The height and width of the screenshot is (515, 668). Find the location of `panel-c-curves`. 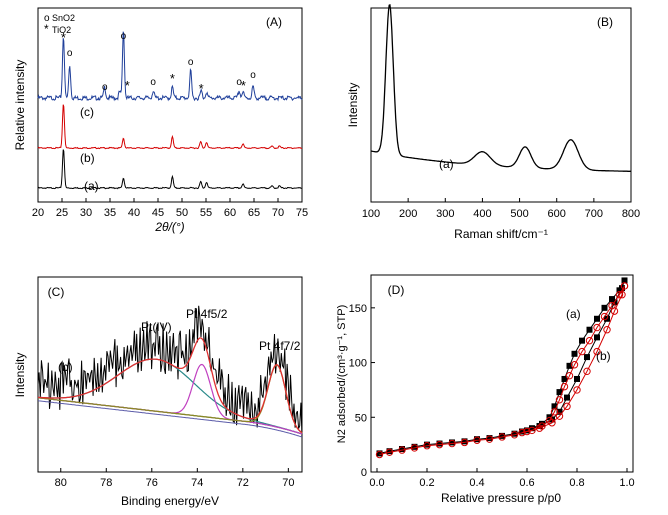

panel-c-curves is located at coordinates (170, 372).